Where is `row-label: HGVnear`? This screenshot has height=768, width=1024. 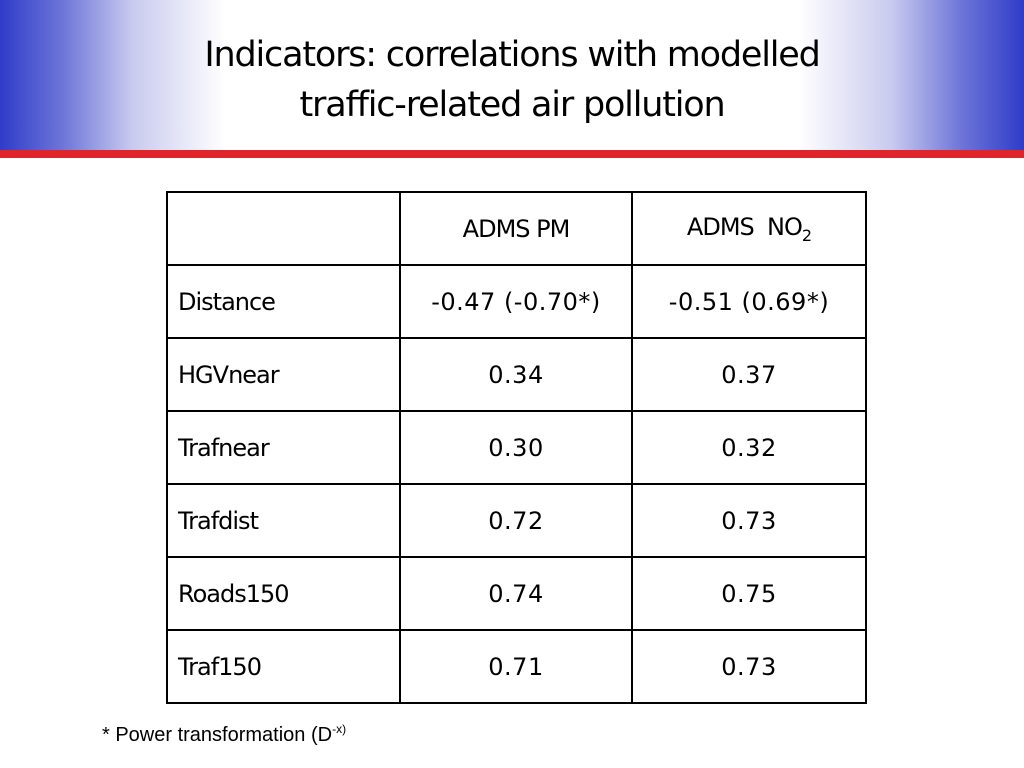
row-label: HGVnear is located at coordinates (283, 374).